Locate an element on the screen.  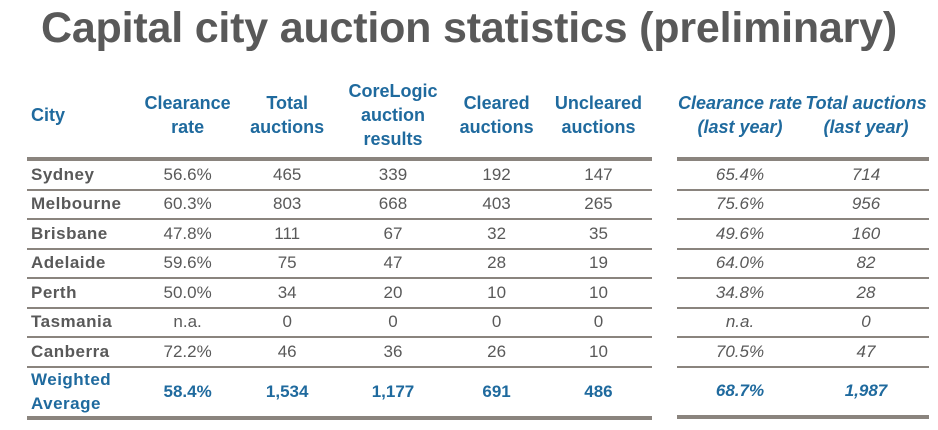
value-cell: 75 is located at coordinates (287, 263).